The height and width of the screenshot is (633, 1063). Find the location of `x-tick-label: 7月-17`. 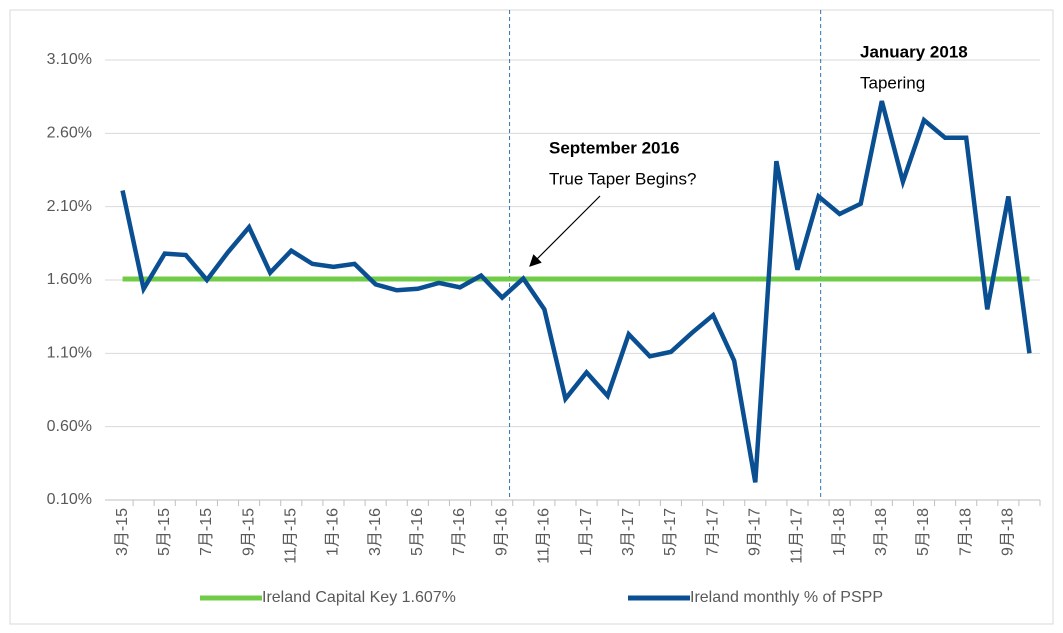

x-tick-label: 7月-17 is located at coordinates (712, 532).